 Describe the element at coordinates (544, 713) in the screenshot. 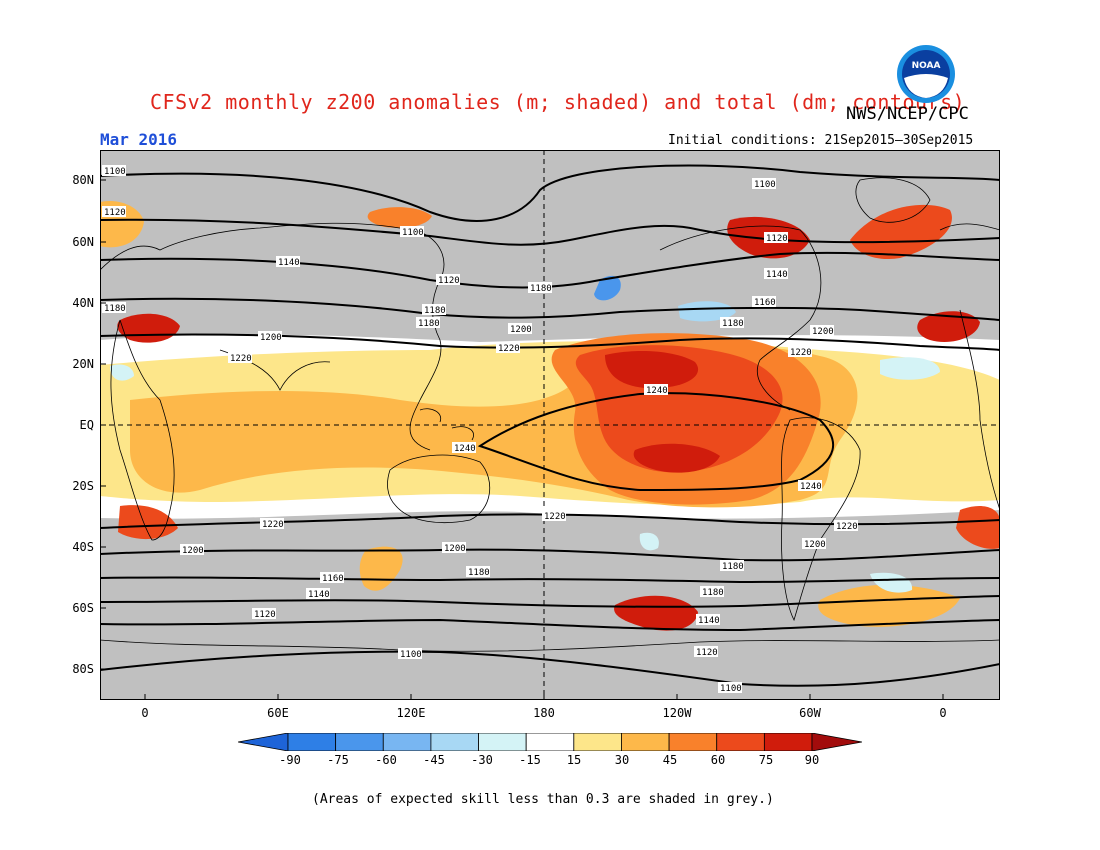

I see `lon-label: 180` at that location.